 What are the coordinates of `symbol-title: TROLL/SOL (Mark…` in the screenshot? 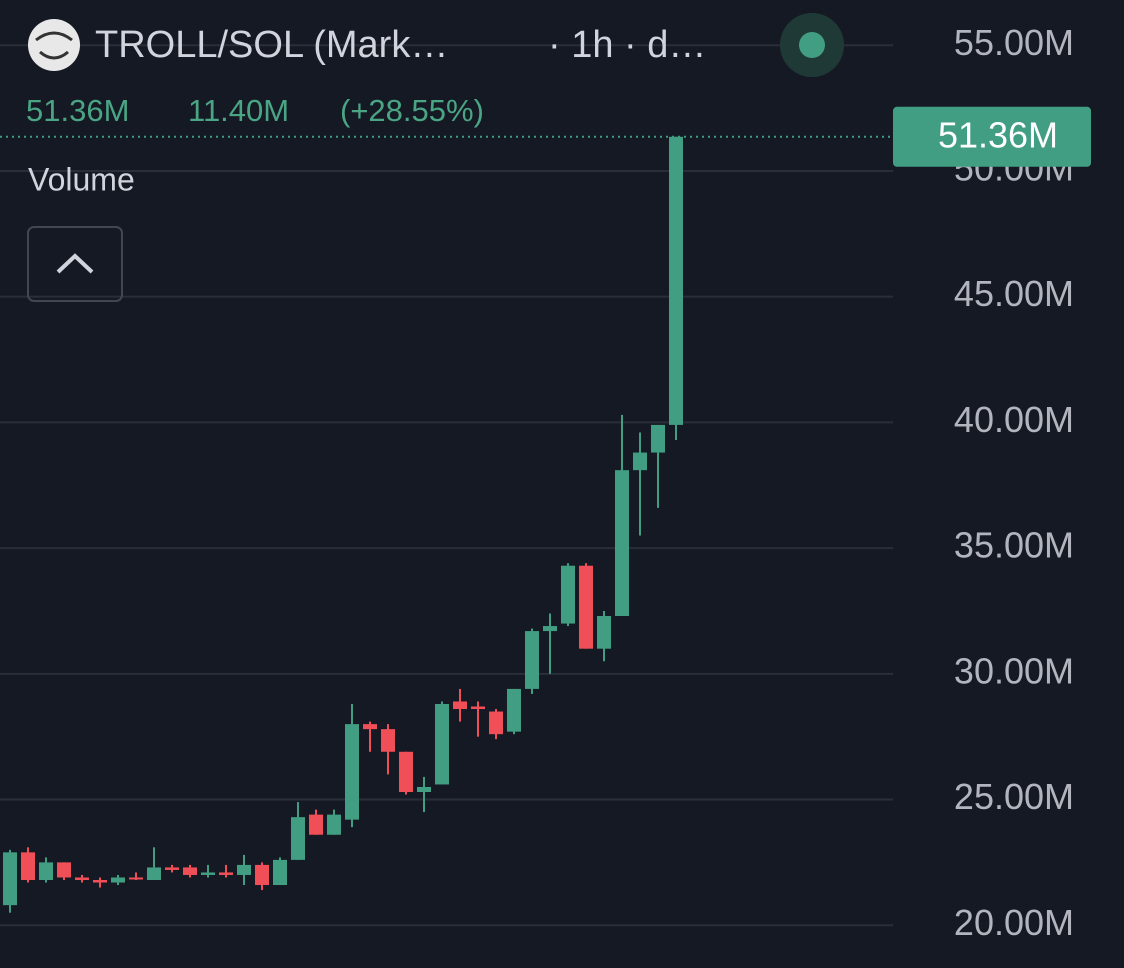 It's located at (271, 45).